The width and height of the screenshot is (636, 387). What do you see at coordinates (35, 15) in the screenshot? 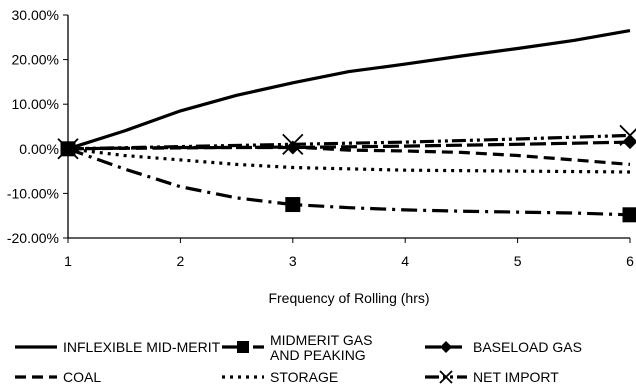
I see `y-tick-label: 30.00%` at bounding box center [35, 15].